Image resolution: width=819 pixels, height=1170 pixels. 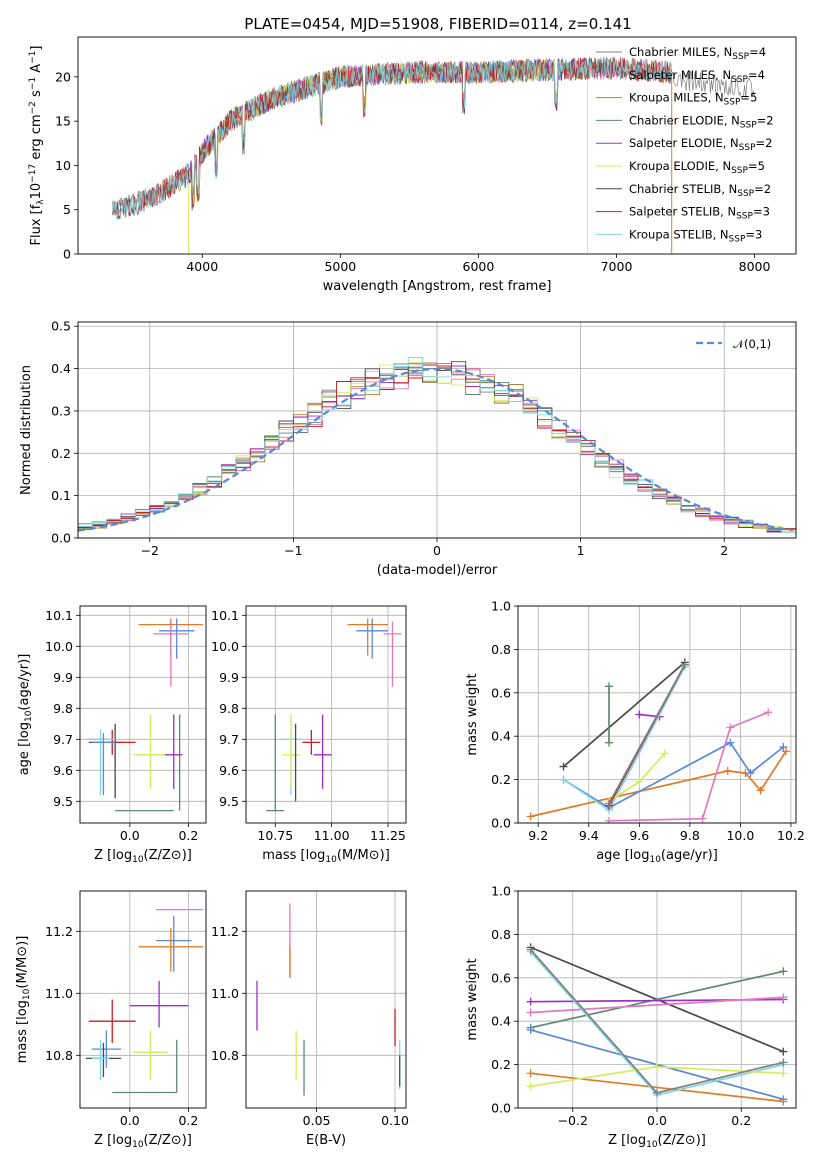 What do you see at coordinates (37, 146) in the screenshot?
I see `y-axis-label: Flux [fλ10−17 erg cm−2 s−1 A−1]` at bounding box center [37, 146].